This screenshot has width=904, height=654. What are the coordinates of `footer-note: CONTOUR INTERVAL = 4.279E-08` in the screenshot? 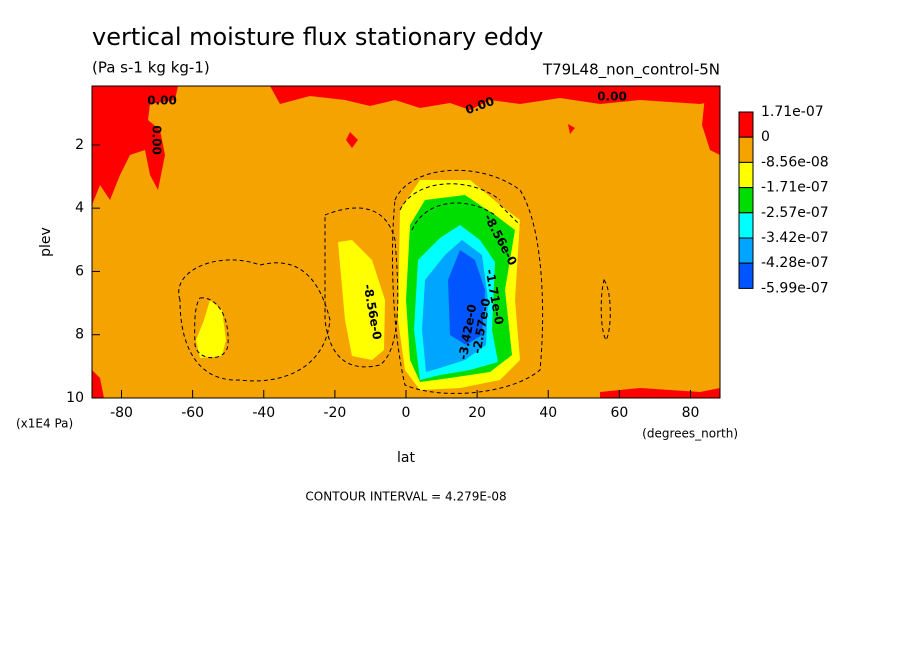 It's located at (405, 497).